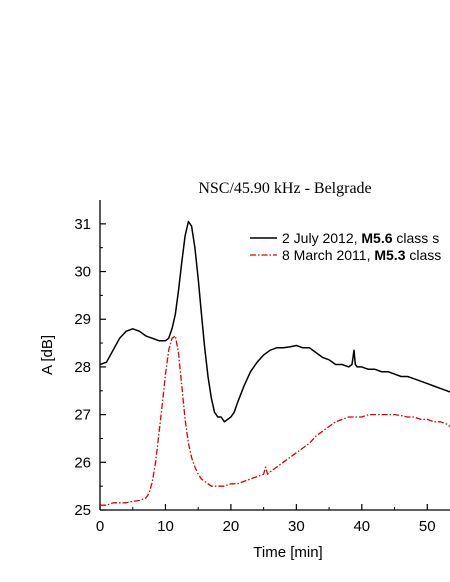 The image size is (450, 582). What do you see at coordinates (82, 367) in the screenshot?
I see `y-tick-label-3: 28` at bounding box center [82, 367].